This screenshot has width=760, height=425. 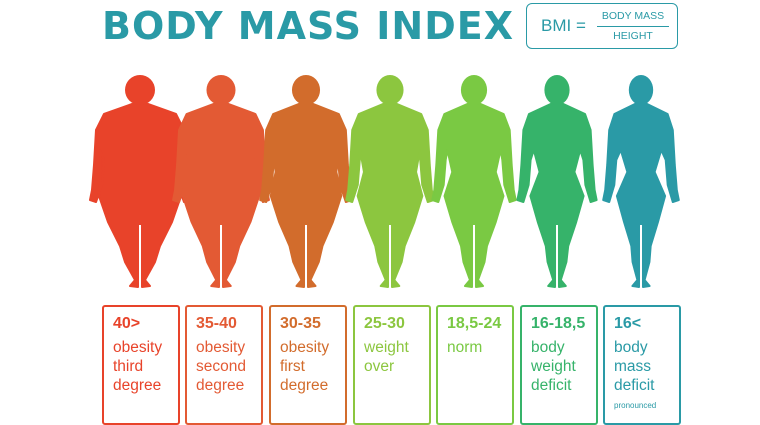 What do you see at coordinates (474, 323) in the screenshot?
I see `bmi-range: 18,5-24` at bounding box center [474, 323].